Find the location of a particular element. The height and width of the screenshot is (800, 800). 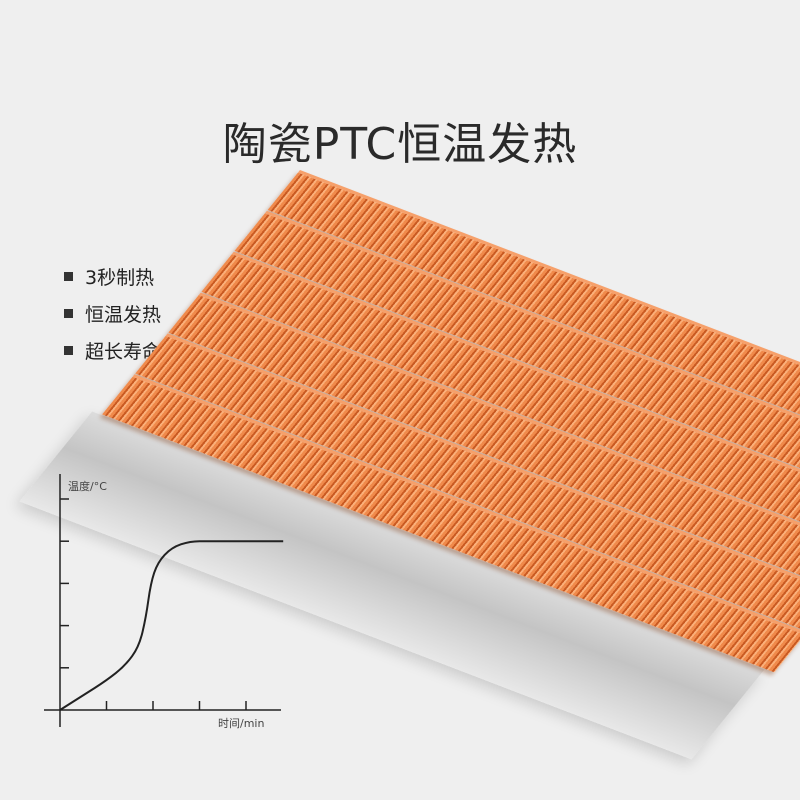

y-axis-label: 温度/°C is located at coordinates (87, 486).